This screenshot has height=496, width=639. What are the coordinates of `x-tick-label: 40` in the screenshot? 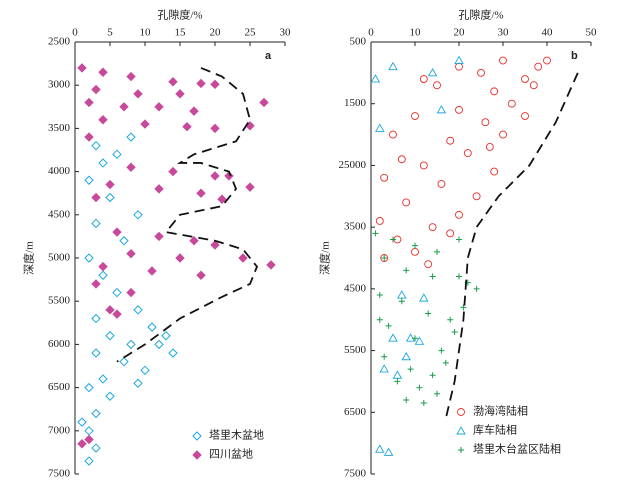 It's located at (548, 33).